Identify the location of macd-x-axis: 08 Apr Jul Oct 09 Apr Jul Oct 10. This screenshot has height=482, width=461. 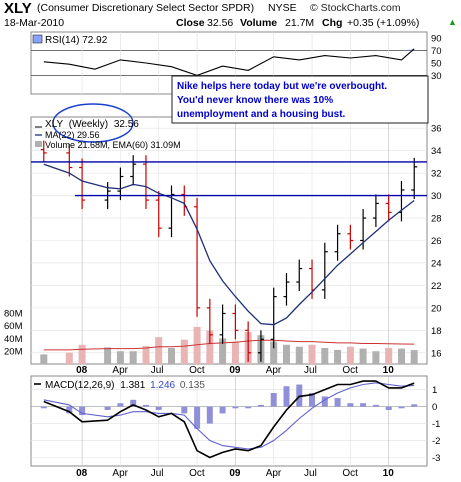
(235, 473).